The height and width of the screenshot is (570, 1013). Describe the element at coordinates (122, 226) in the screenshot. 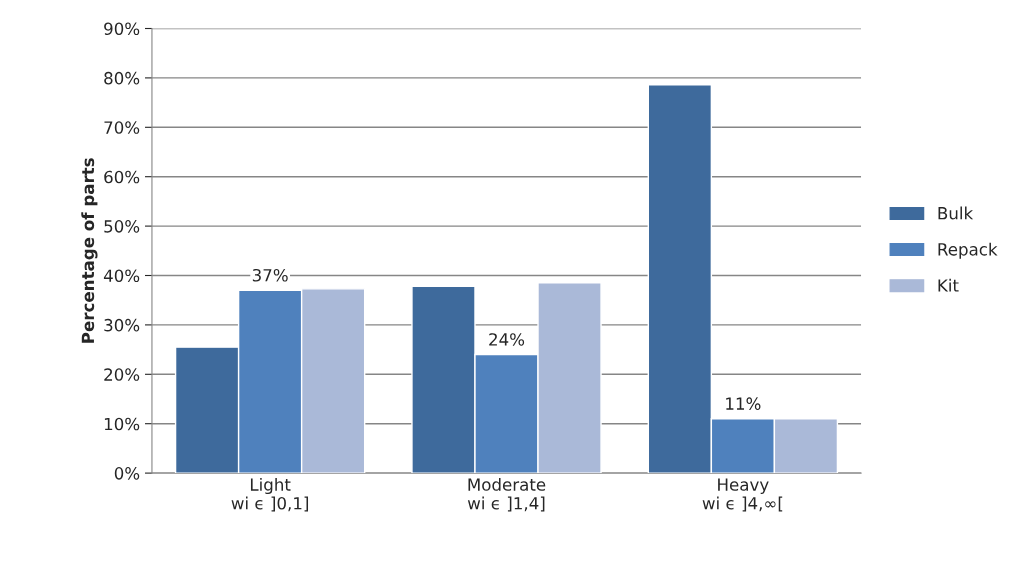

I see `y-tick-label: 50%` at that location.